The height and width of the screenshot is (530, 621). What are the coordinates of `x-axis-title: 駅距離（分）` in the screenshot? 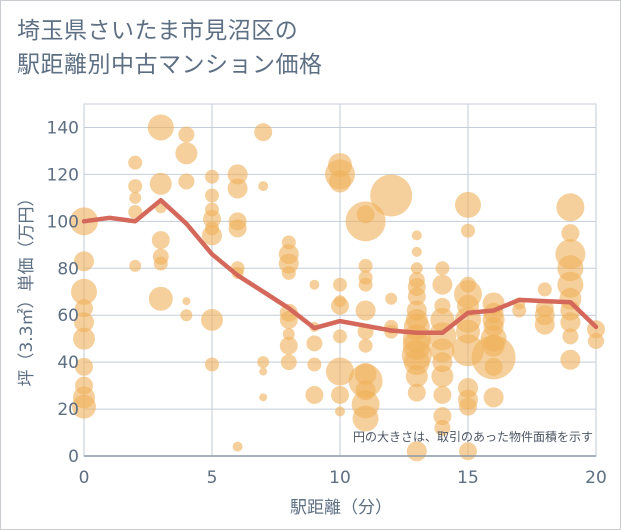 It's located at (341, 508).